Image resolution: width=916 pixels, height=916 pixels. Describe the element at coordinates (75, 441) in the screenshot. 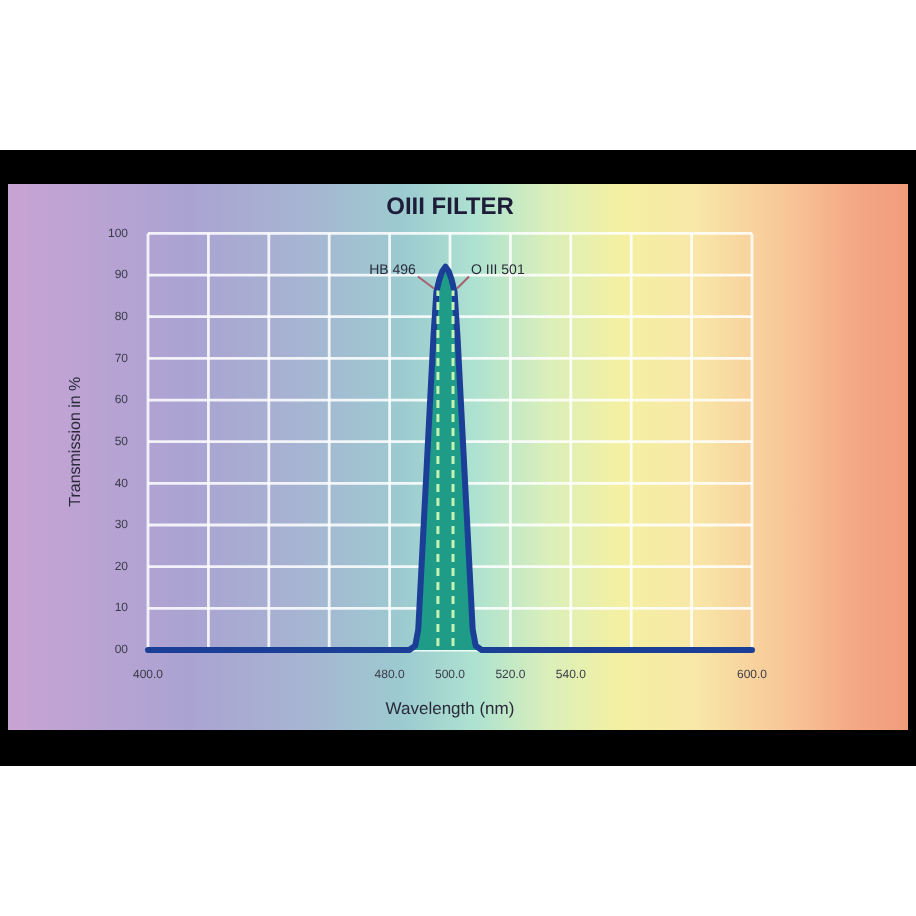

I see `y-axis-title: Transmission in %` at that location.